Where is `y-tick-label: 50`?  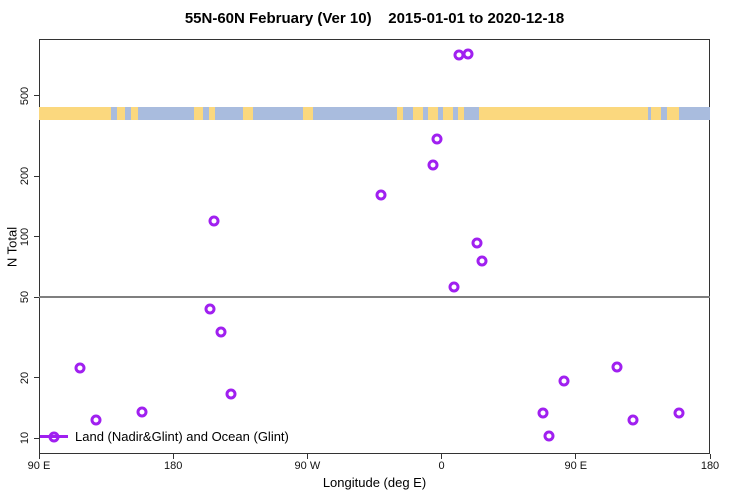
y-tick-label: 50 is located at coordinates (25, 297).